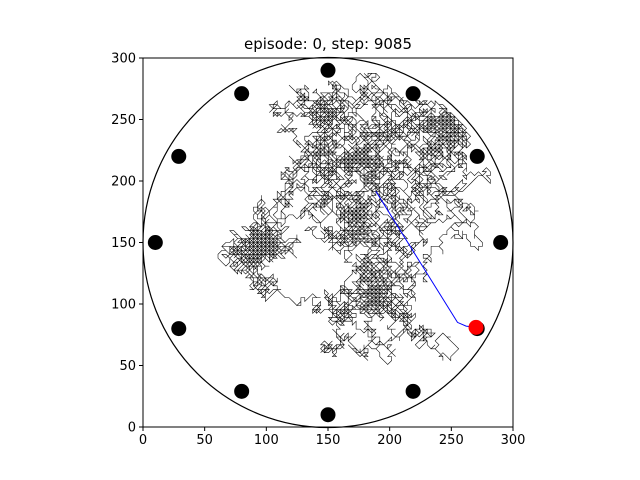 The width and height of the screenshot is (640, 480). Describe the element at coordinates (123, 120) in the screenshot. I see `y-tick-label-250: 250` at that location.